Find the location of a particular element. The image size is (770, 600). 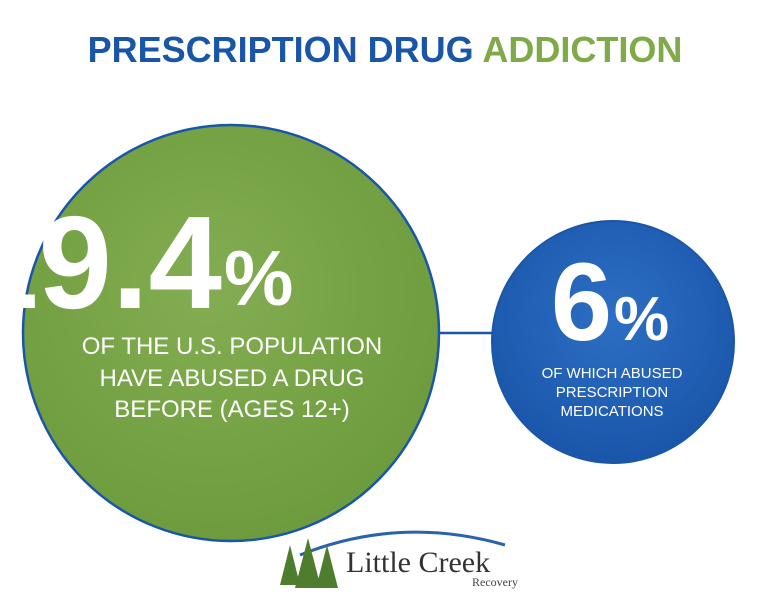

stat-circle is located at coordinates (613, 342).